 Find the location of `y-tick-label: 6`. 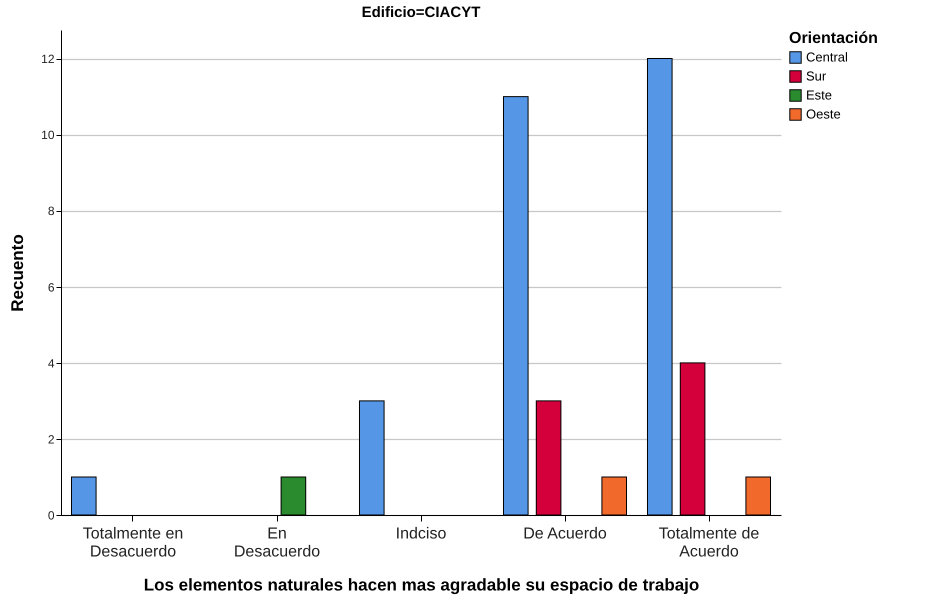

y-tick-label: 6 is located at coordinates (51, 287).